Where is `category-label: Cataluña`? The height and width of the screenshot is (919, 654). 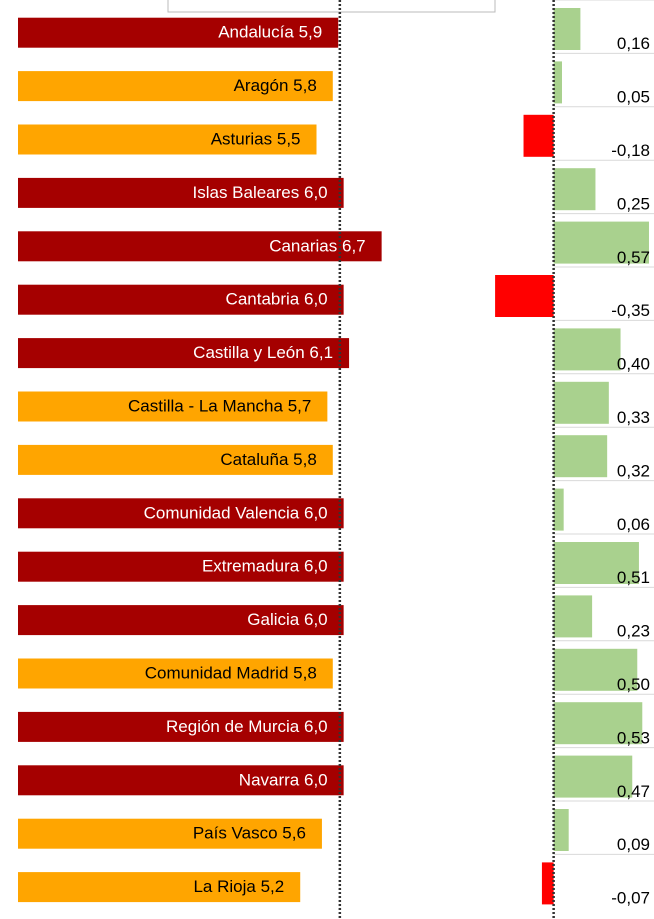 category-label: Cataluña is located at coordinates (254, 459).